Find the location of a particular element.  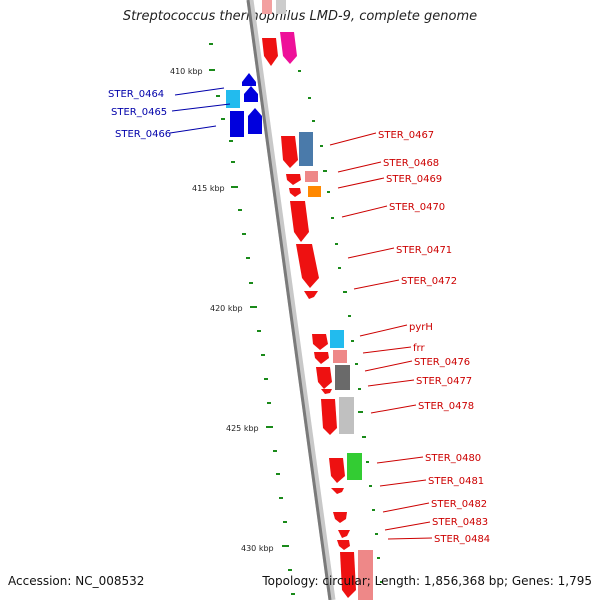

gene-label-ster-0483: STER_0483 is located at coordinates (460, 522).